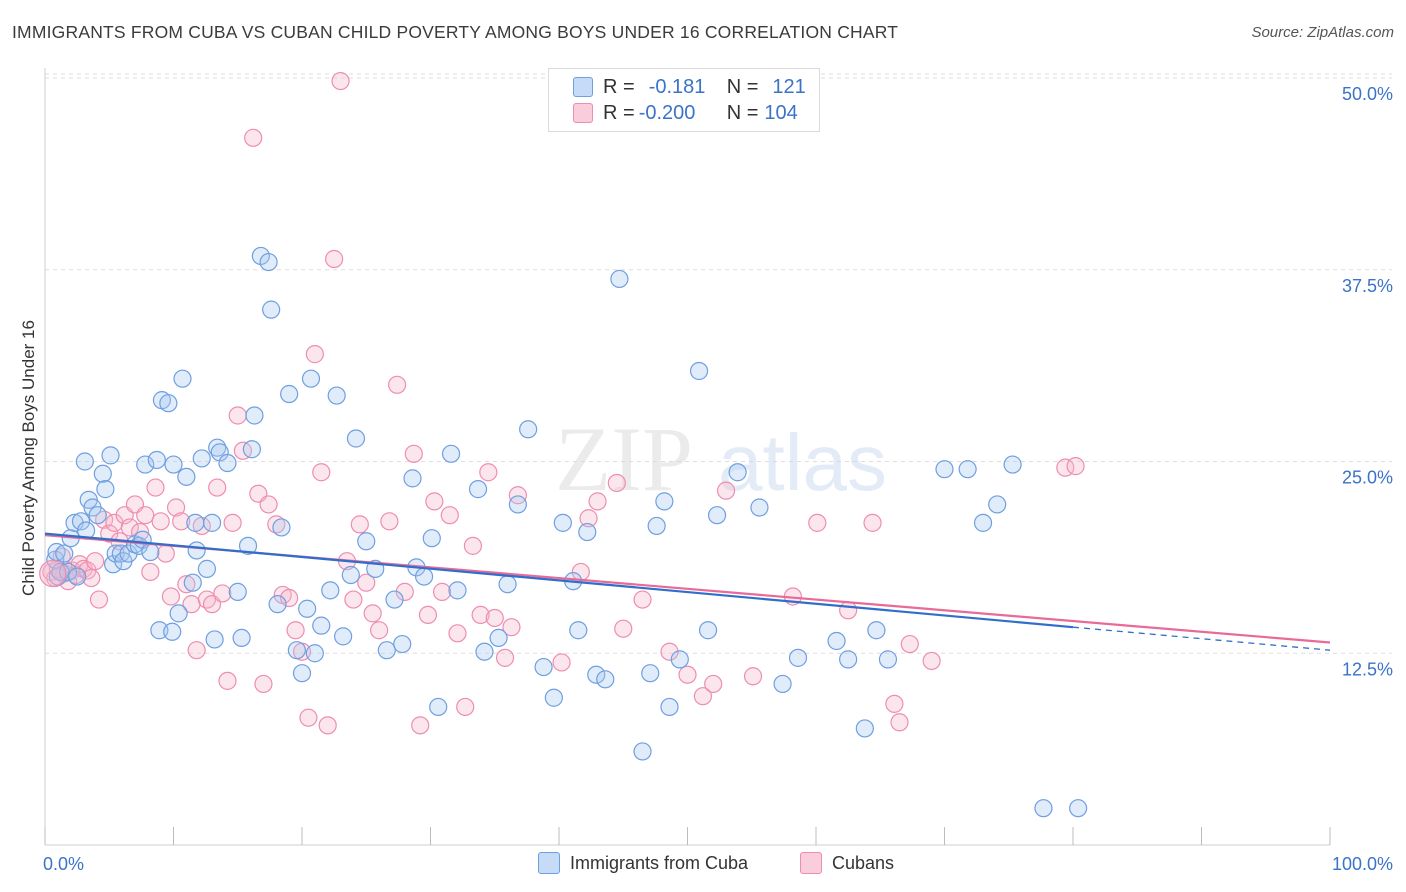 The width and height of the screenshot is (1406, 892). I want to click on x-tick-label: 100.0%, so click(1362, 864).